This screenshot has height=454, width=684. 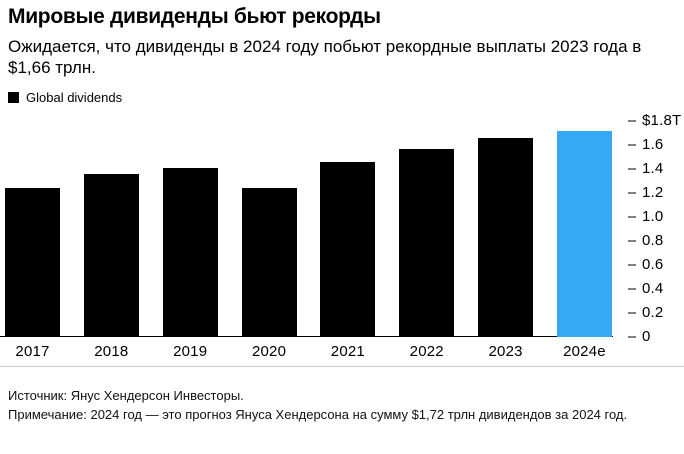 What do you see at coordinates (13, 97) in the screenshot?
I see `legend-swatch-icon` at bounding box center [13, 97].